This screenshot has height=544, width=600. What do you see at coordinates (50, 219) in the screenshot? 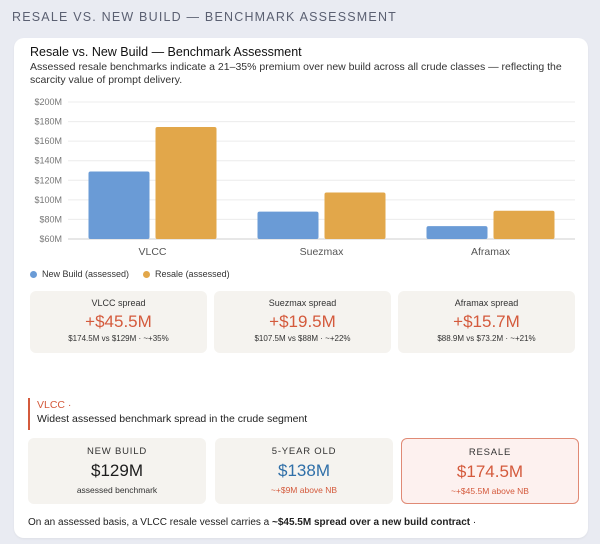
I see `y-tick-label: $80M` at bounding box center [50, 219].